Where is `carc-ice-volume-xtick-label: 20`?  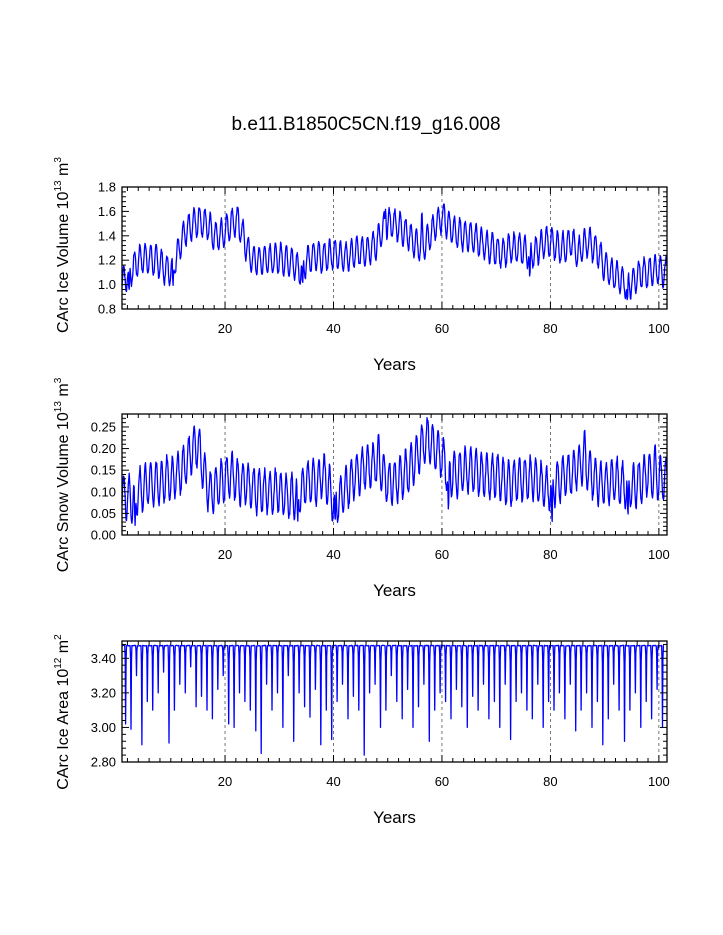
carc-ice-volume-xtick-label: 20 is located at coordinates (225, 328).